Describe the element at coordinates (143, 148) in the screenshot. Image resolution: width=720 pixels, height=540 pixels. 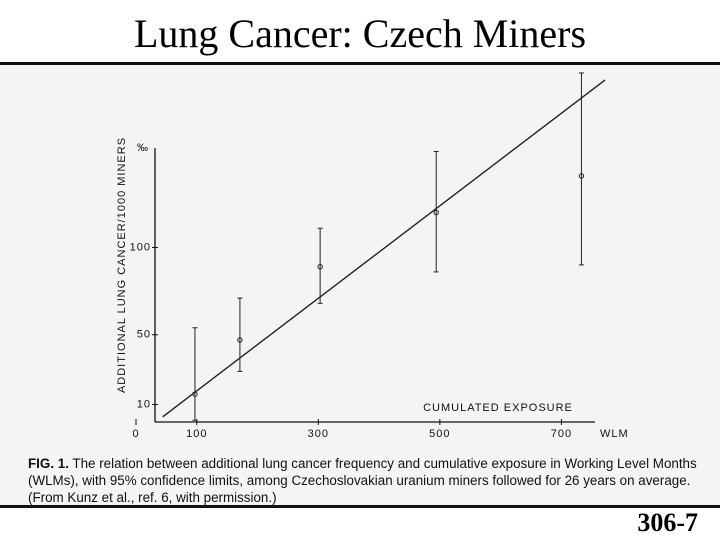
I see `y-unit: ‰` at that location.